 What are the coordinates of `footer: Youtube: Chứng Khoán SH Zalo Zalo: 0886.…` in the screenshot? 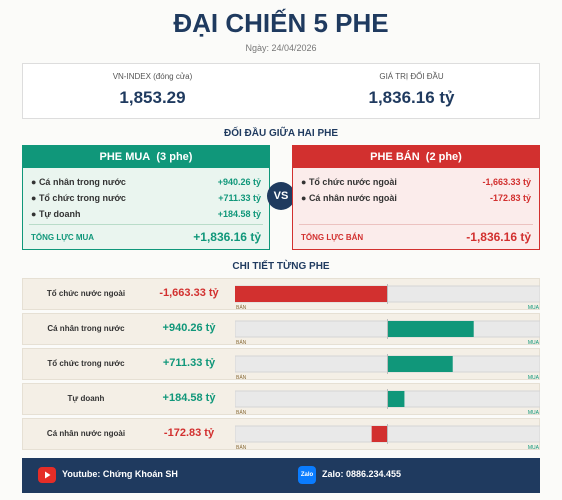 It's located at (281, 475).